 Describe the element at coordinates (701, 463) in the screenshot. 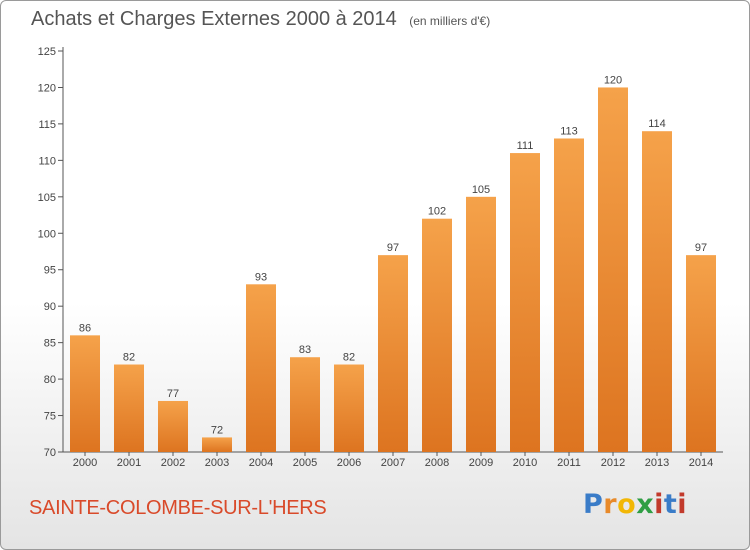

I see `x-tick-label: 2014` at that location.